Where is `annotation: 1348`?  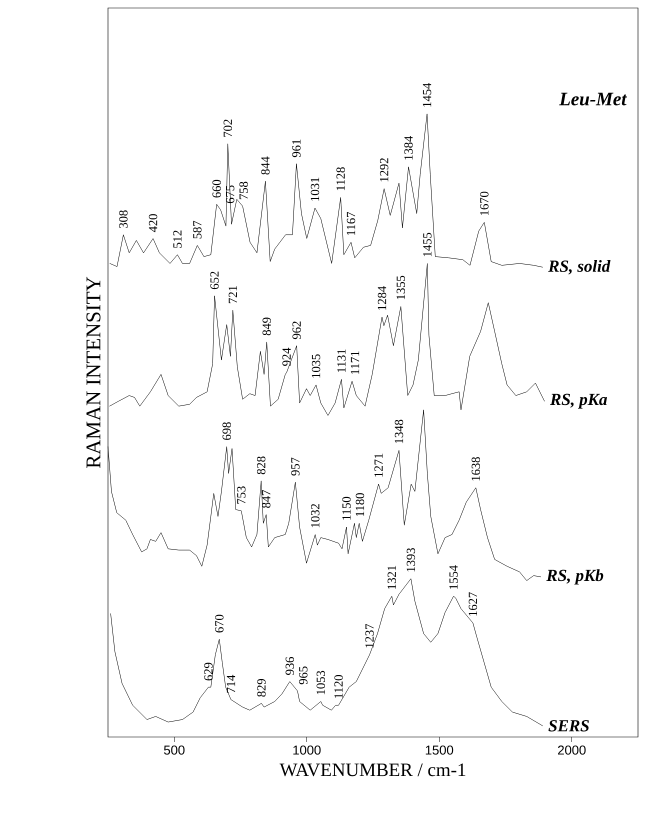
annotation: 1348 is located at coordinates (399, 432).